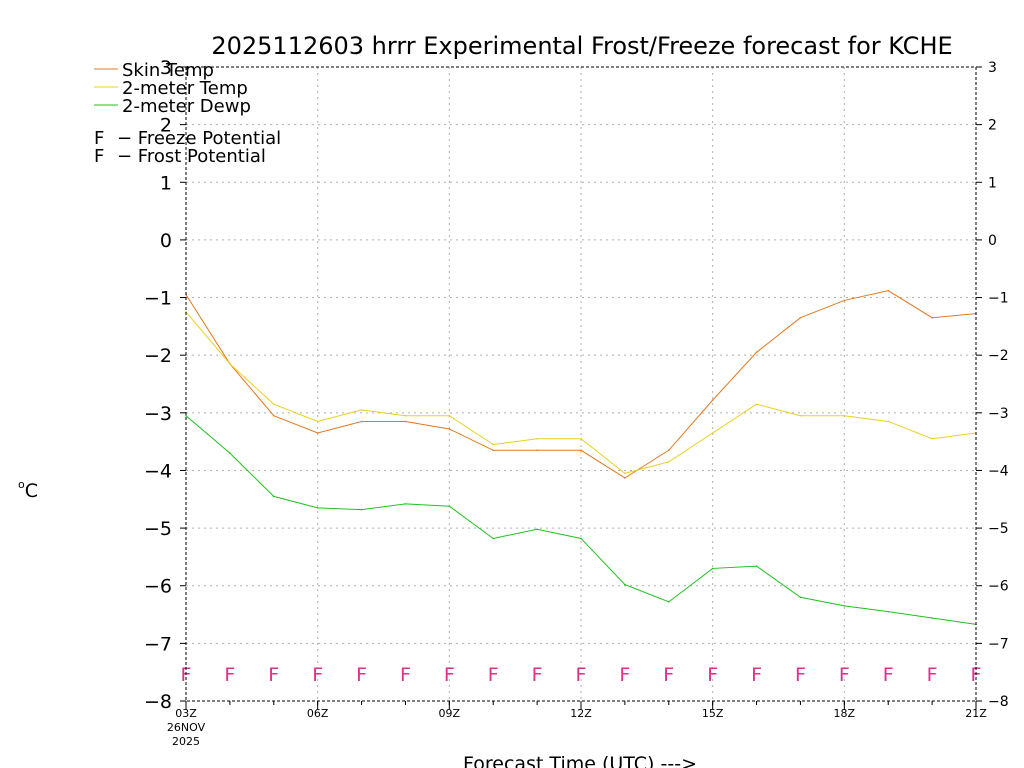  What do you see at coordinates (318, 713) in the screenshot?
I see `x-tick-label: 06Z` at bounding box center [318, 713].